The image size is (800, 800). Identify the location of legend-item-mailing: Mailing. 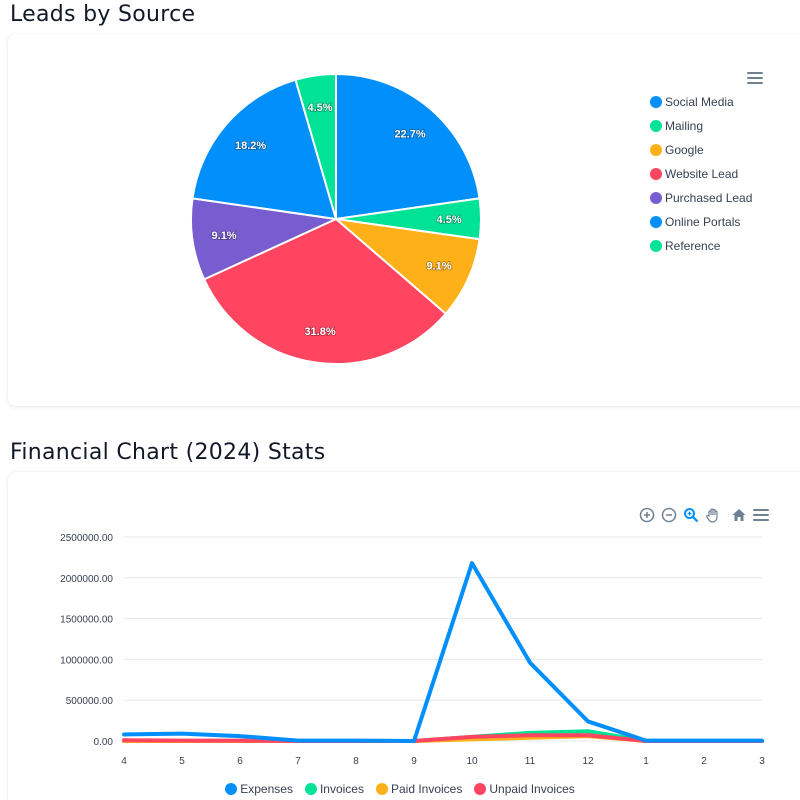
(701, 126).